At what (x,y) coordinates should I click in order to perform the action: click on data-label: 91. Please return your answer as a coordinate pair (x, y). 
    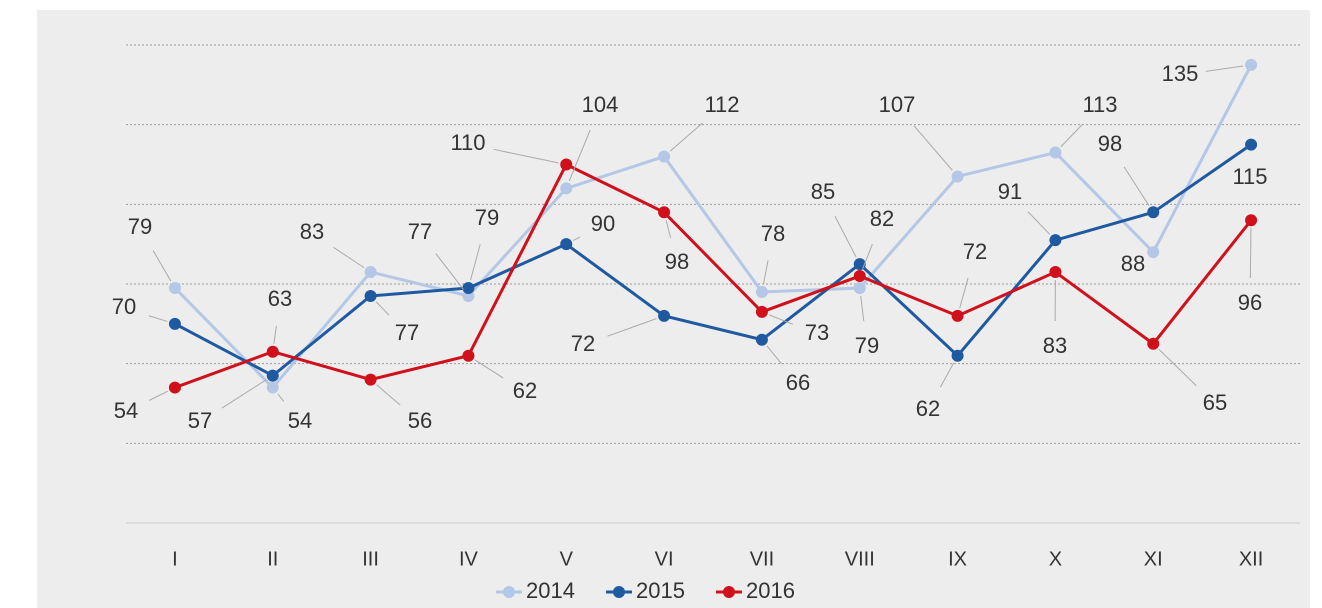
    Looking at the image, I should click on (1010, 191).